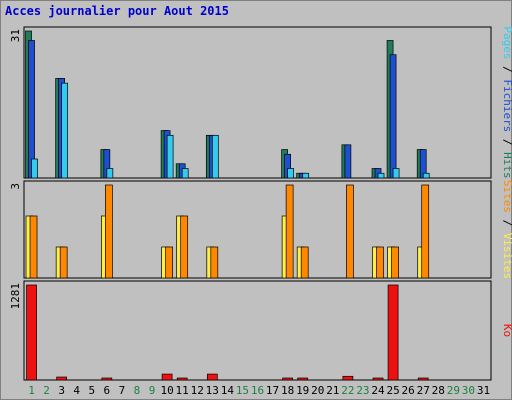 Image resolution: width=512 pixels, height=400 pixels. Describe the element at coordinates (506, 105) in the screenshot. I see `legend-entry-hits-files-pages-2: Fichiers` at that location.